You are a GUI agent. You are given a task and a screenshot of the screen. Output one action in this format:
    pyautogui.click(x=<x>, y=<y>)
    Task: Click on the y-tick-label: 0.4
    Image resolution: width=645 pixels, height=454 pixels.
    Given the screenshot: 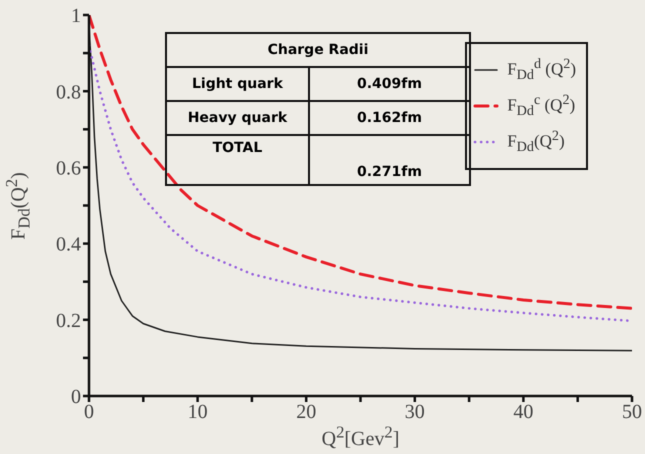 What is the action you would take?
    pyautogui.click(x=68, y=245)
    